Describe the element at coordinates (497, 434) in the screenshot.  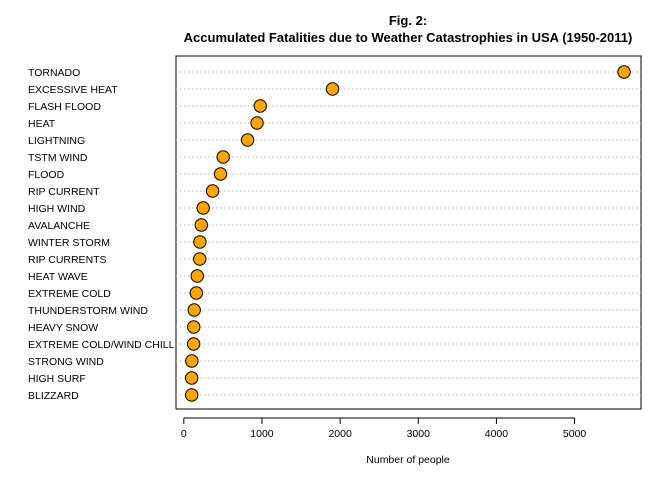
I see `x-tick-label: 4000` at that location.